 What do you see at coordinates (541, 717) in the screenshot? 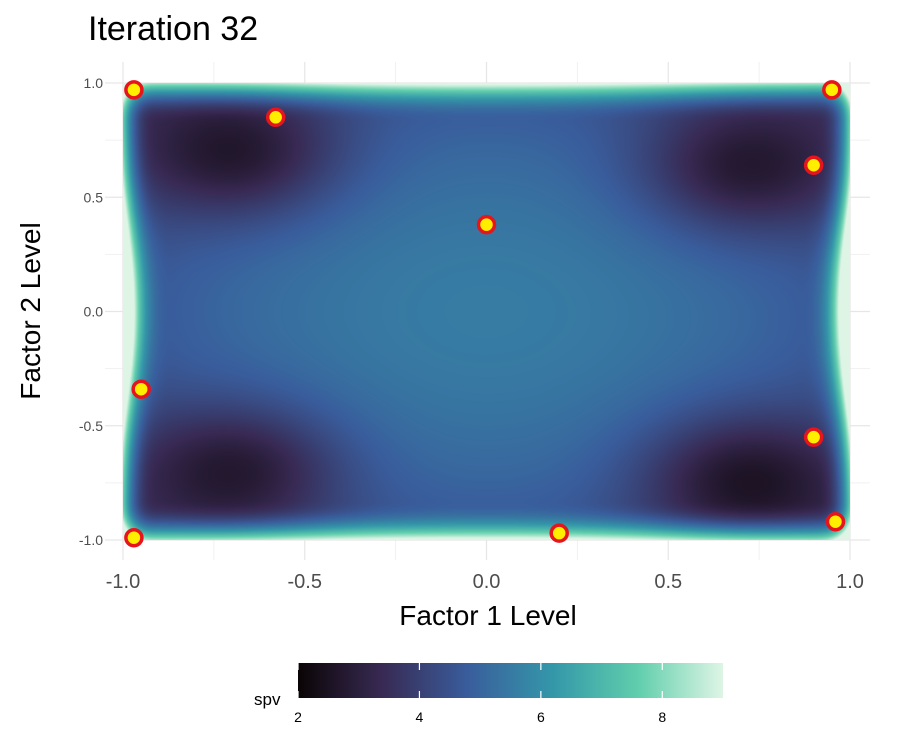
I see `colorbar-tick-label: 6` at bounding box center [541, 717].